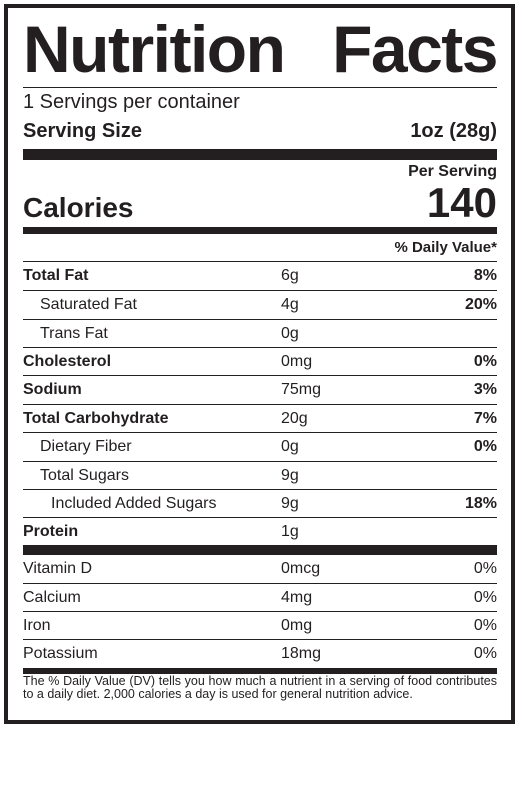 Image resolution: width=518 pixels, height=800 pixels. I want to click on vitamin-amount: 18mg, so click(301, 653).